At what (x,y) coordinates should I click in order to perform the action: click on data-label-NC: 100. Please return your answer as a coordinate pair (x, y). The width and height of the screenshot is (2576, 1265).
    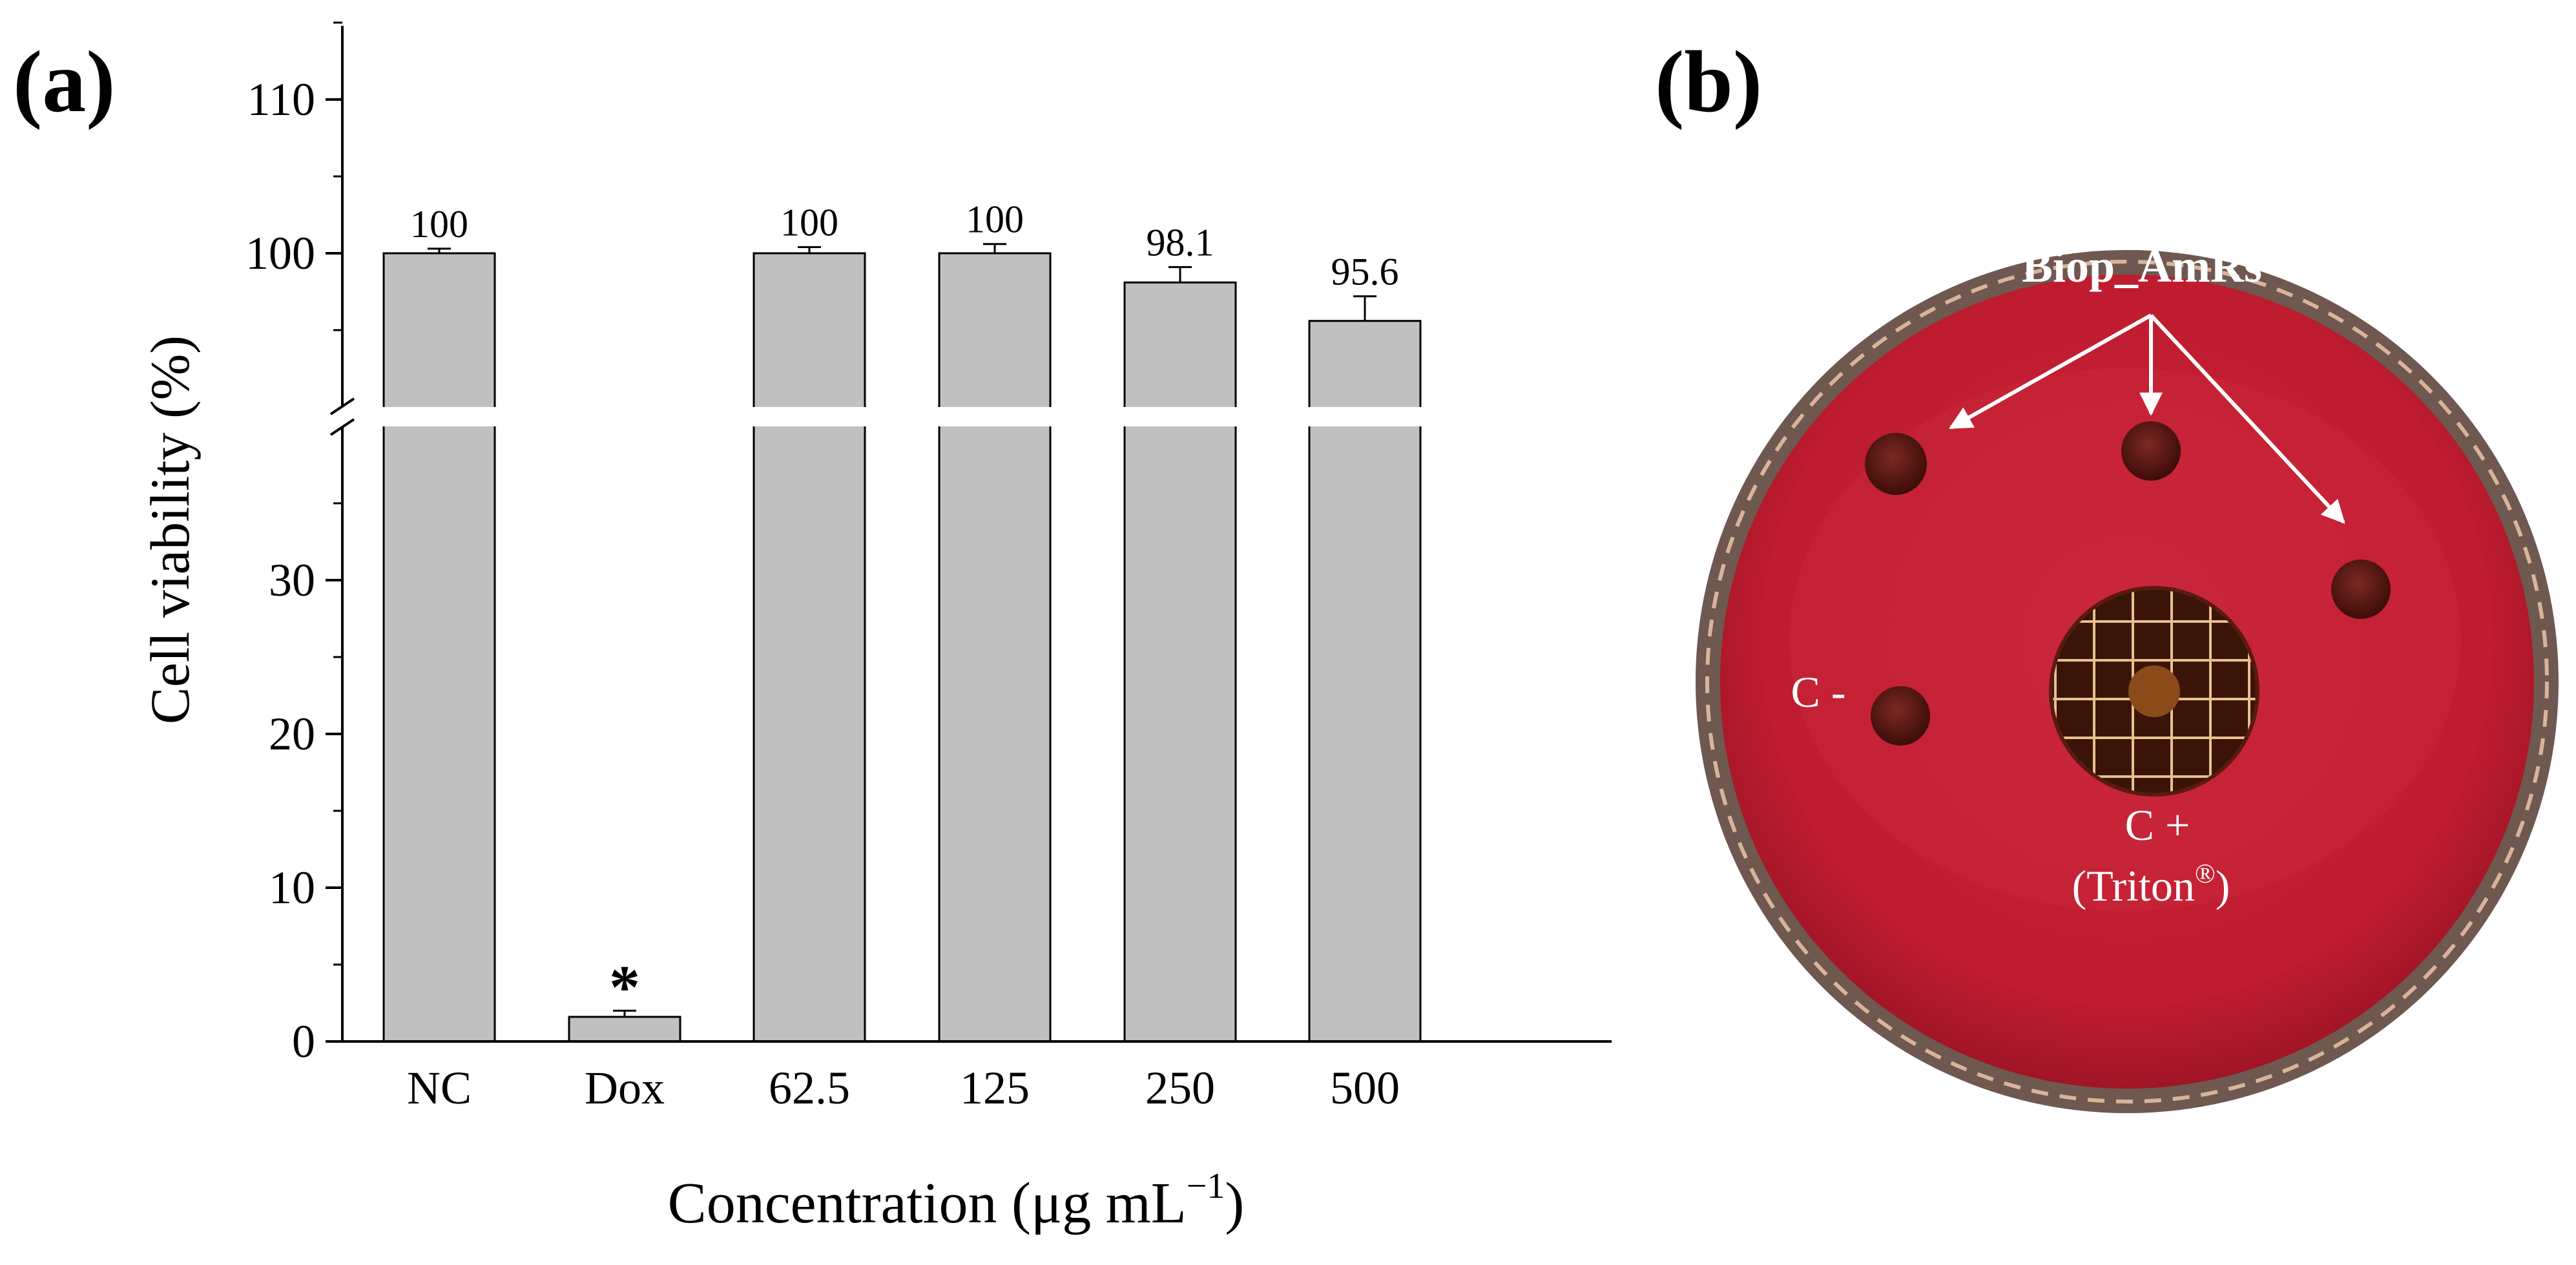
    Looking at the image, I should click on (439, 224).